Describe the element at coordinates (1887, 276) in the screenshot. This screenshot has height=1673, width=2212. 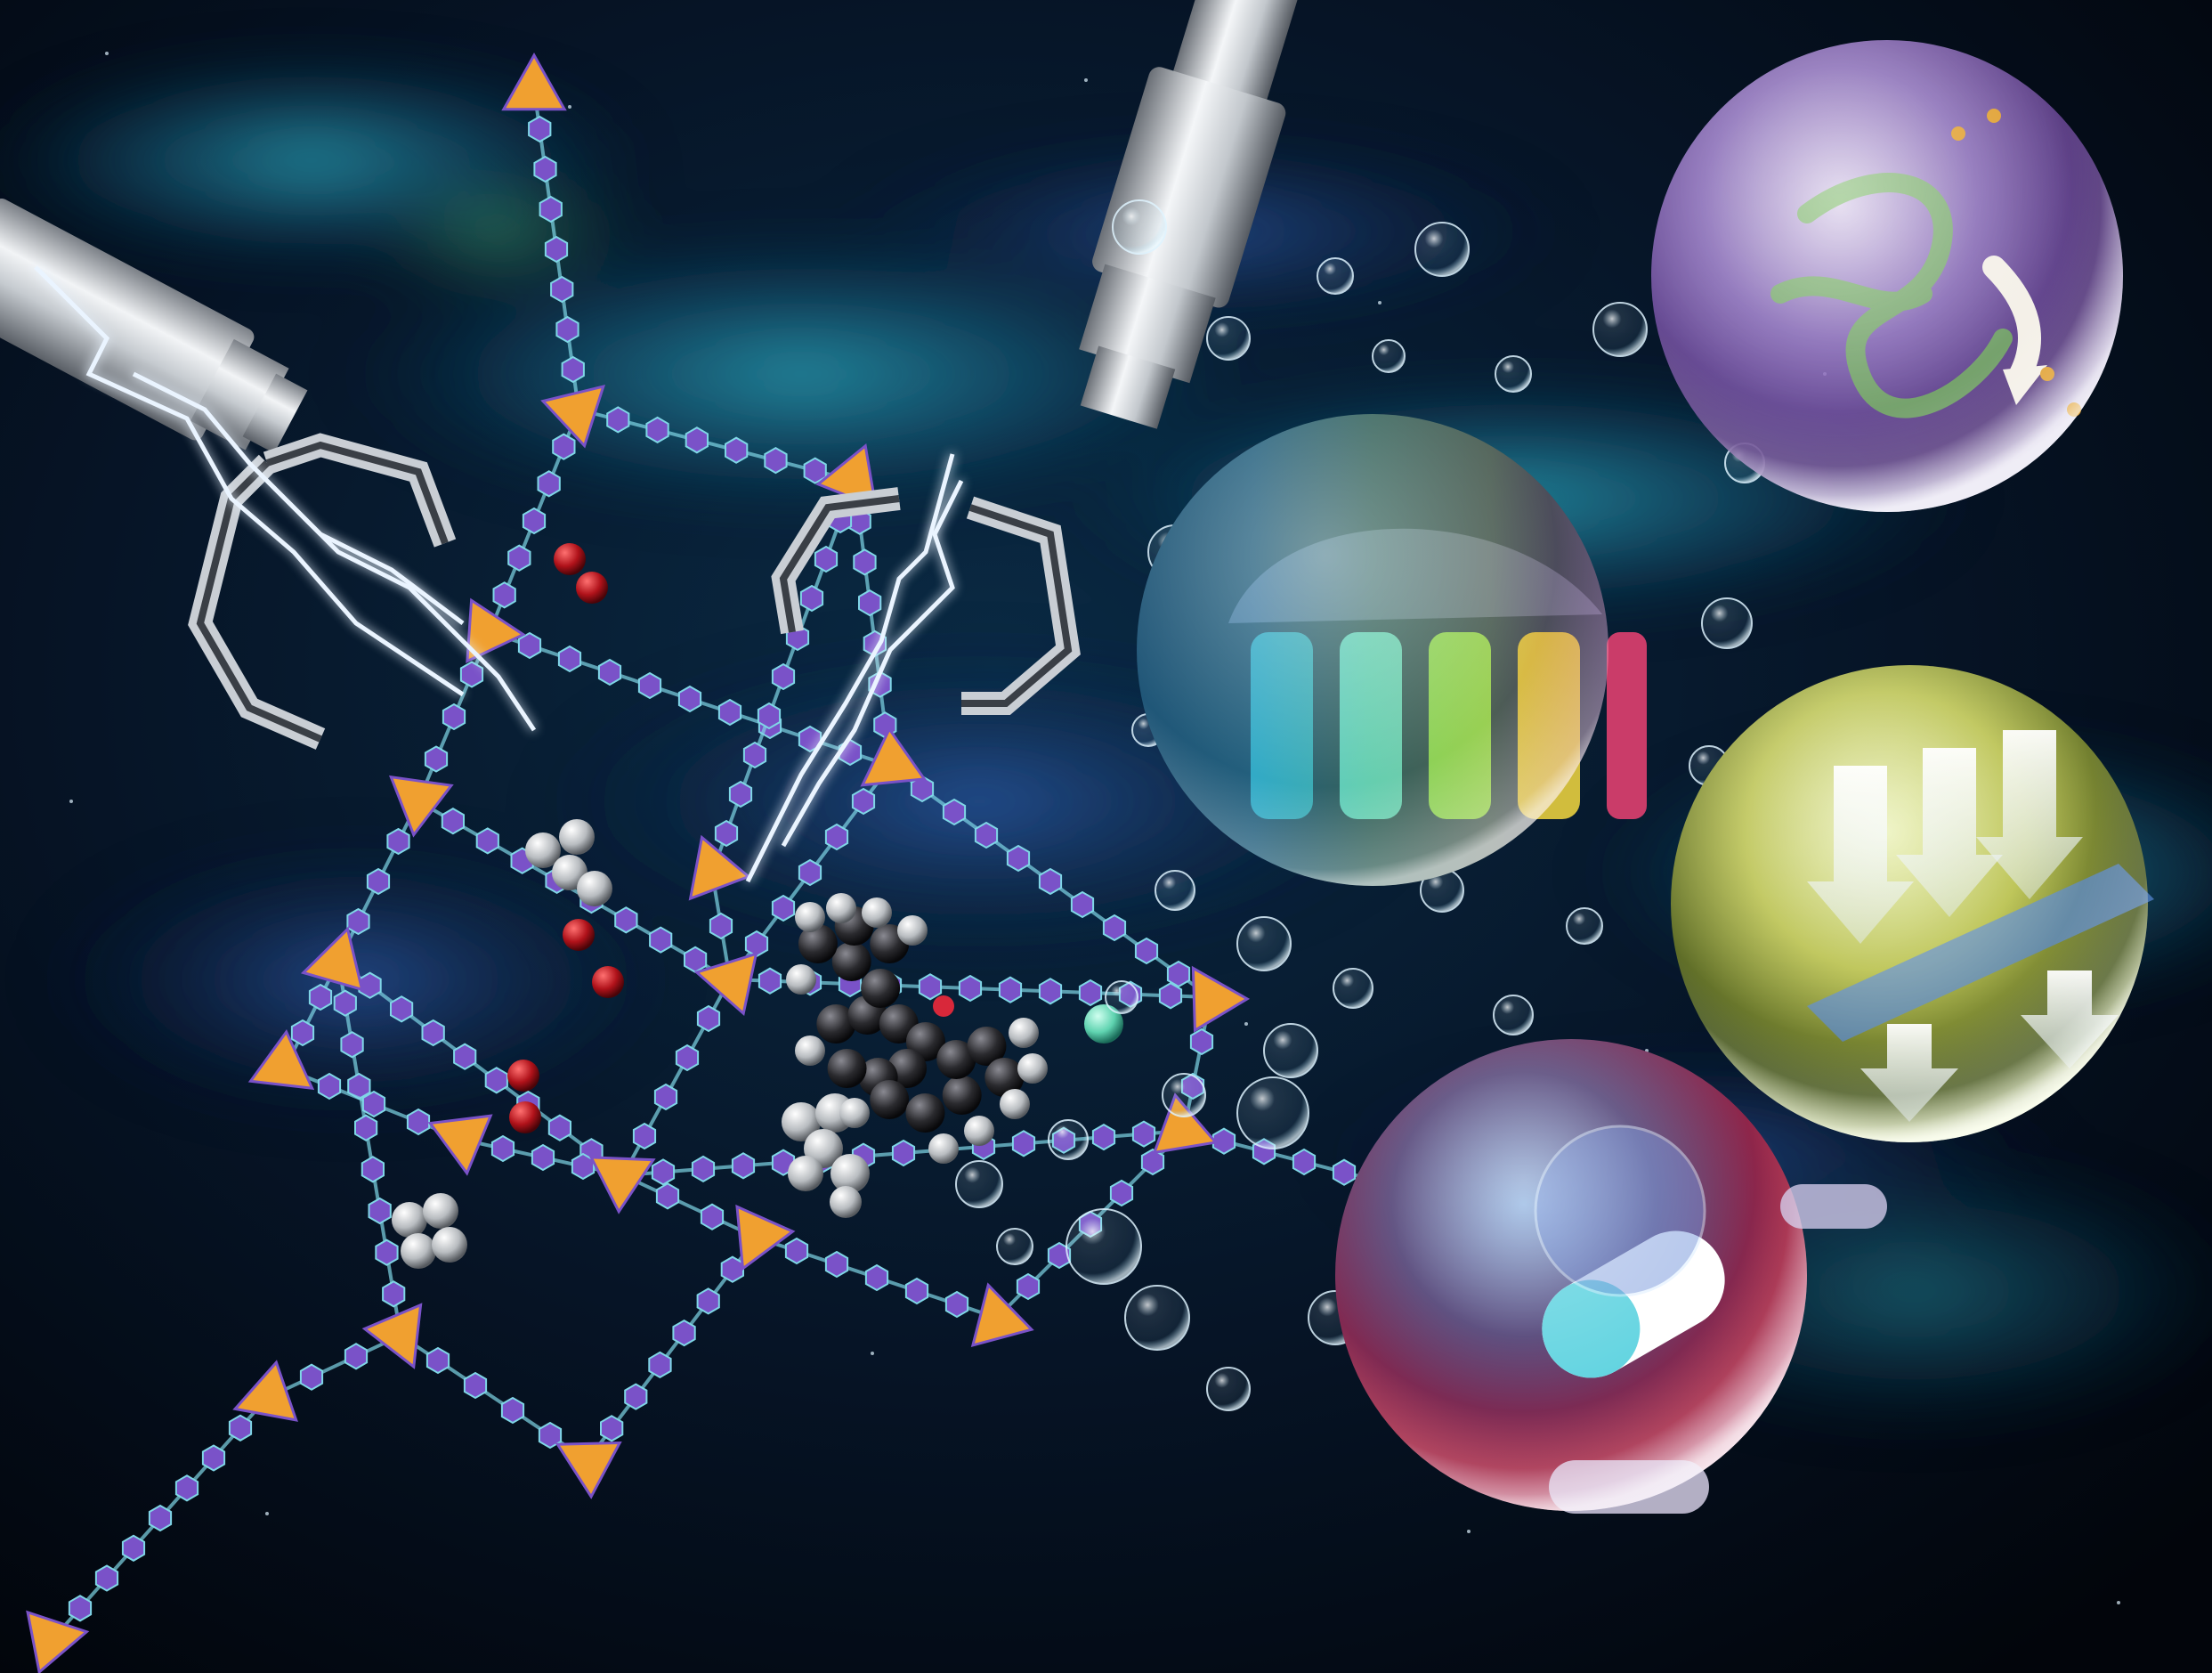
I see `catalysis-sphere` at that location.